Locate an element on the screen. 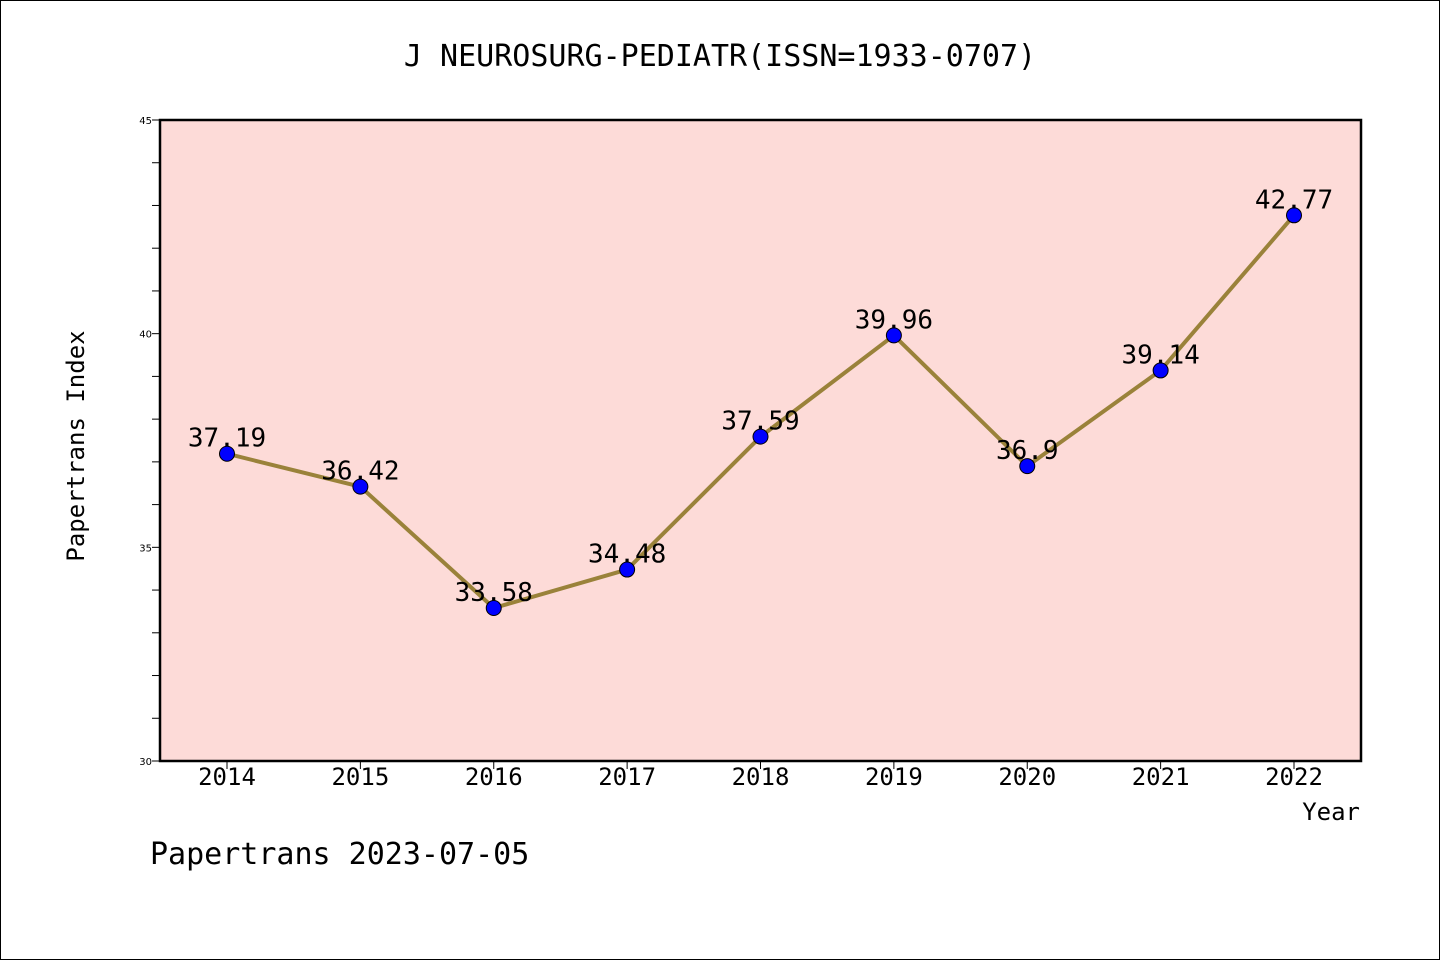  y-tick-label: 30 is located at coordinates (145, 762).